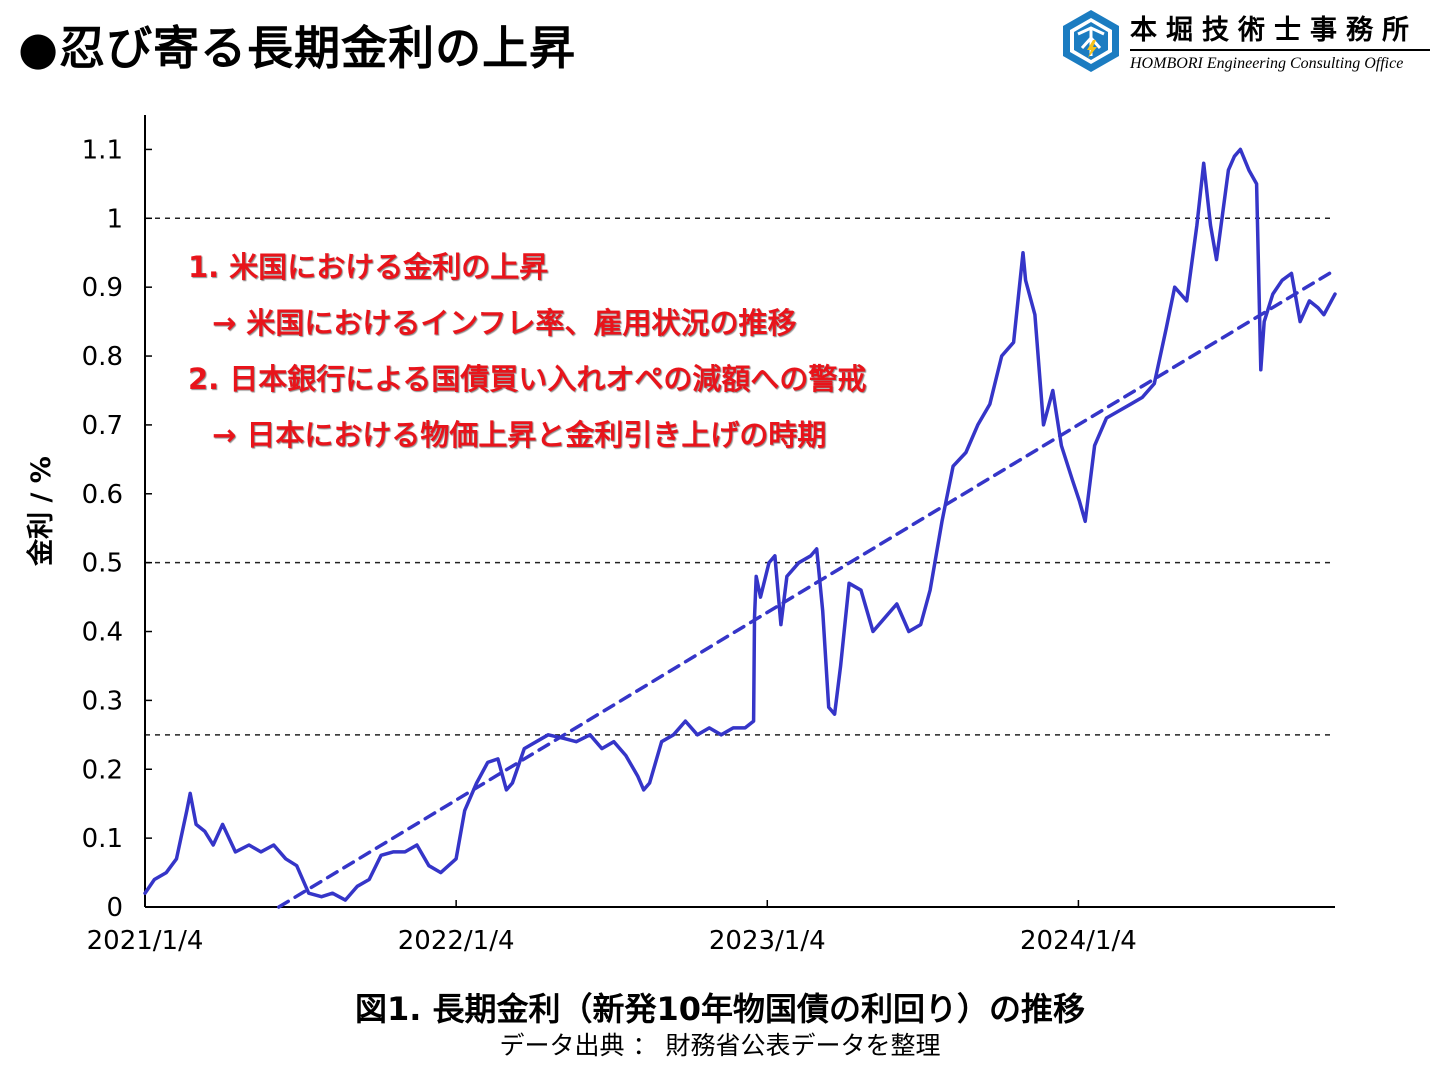  Describe the element at coordinates (102, 357) in the screenshot. I see `y-tick-label: 0.8` at that location.